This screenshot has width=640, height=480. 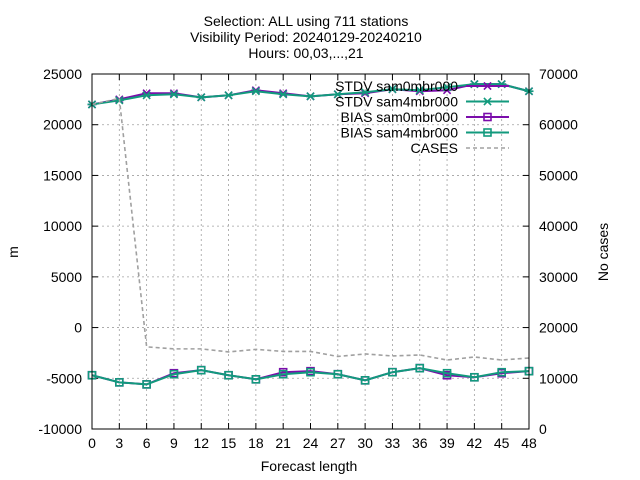 What do you see at coordinates (396, 102) in the screenshot?
I see `legend-label: STDV sam4mbr000` at bounding box center [396, 102].